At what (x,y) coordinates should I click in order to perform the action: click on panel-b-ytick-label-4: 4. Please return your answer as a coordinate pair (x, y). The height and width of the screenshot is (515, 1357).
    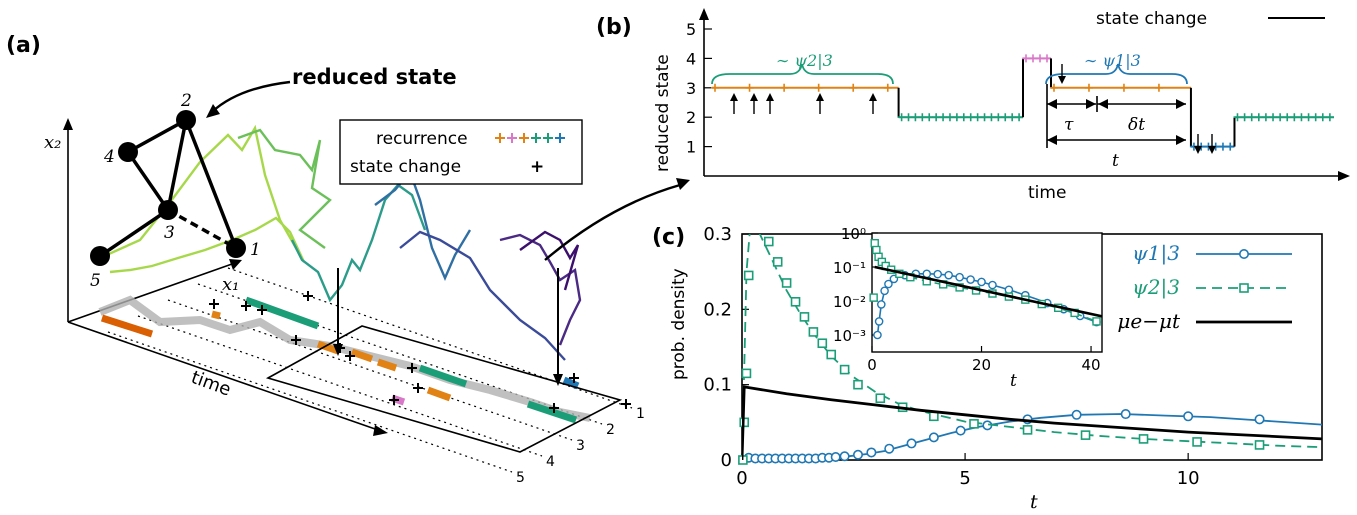
    Looking at the image, I should click on (691, 58).